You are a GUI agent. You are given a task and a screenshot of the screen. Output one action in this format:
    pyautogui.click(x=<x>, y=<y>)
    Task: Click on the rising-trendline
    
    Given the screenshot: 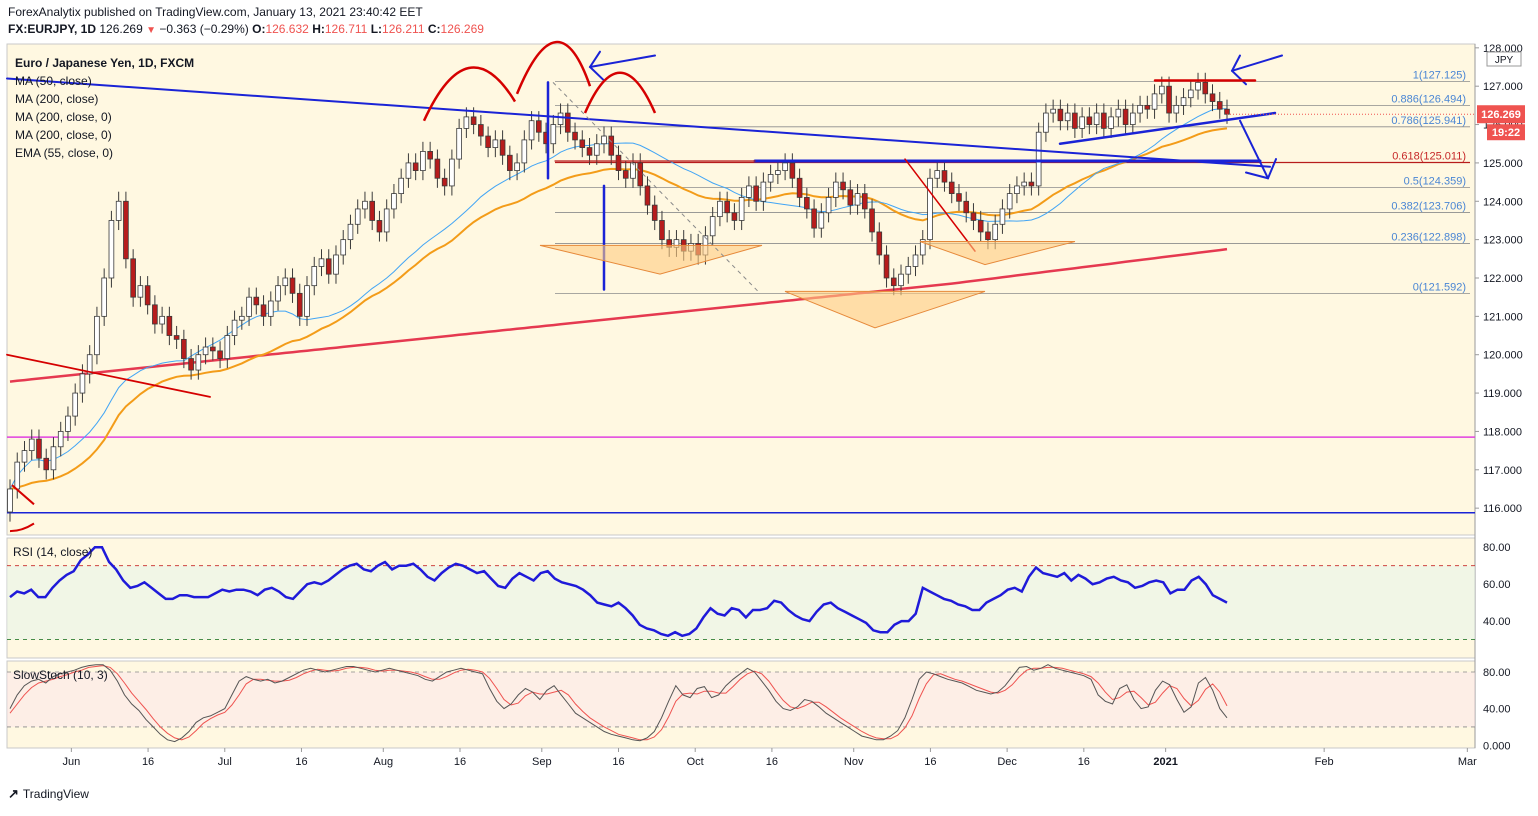 What is the action you would take?
    pyautogui.click(x=1167, y=128)
    